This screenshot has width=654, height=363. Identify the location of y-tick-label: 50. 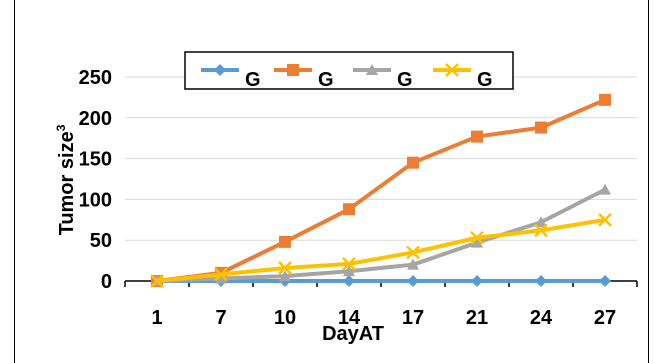
(101, 241).